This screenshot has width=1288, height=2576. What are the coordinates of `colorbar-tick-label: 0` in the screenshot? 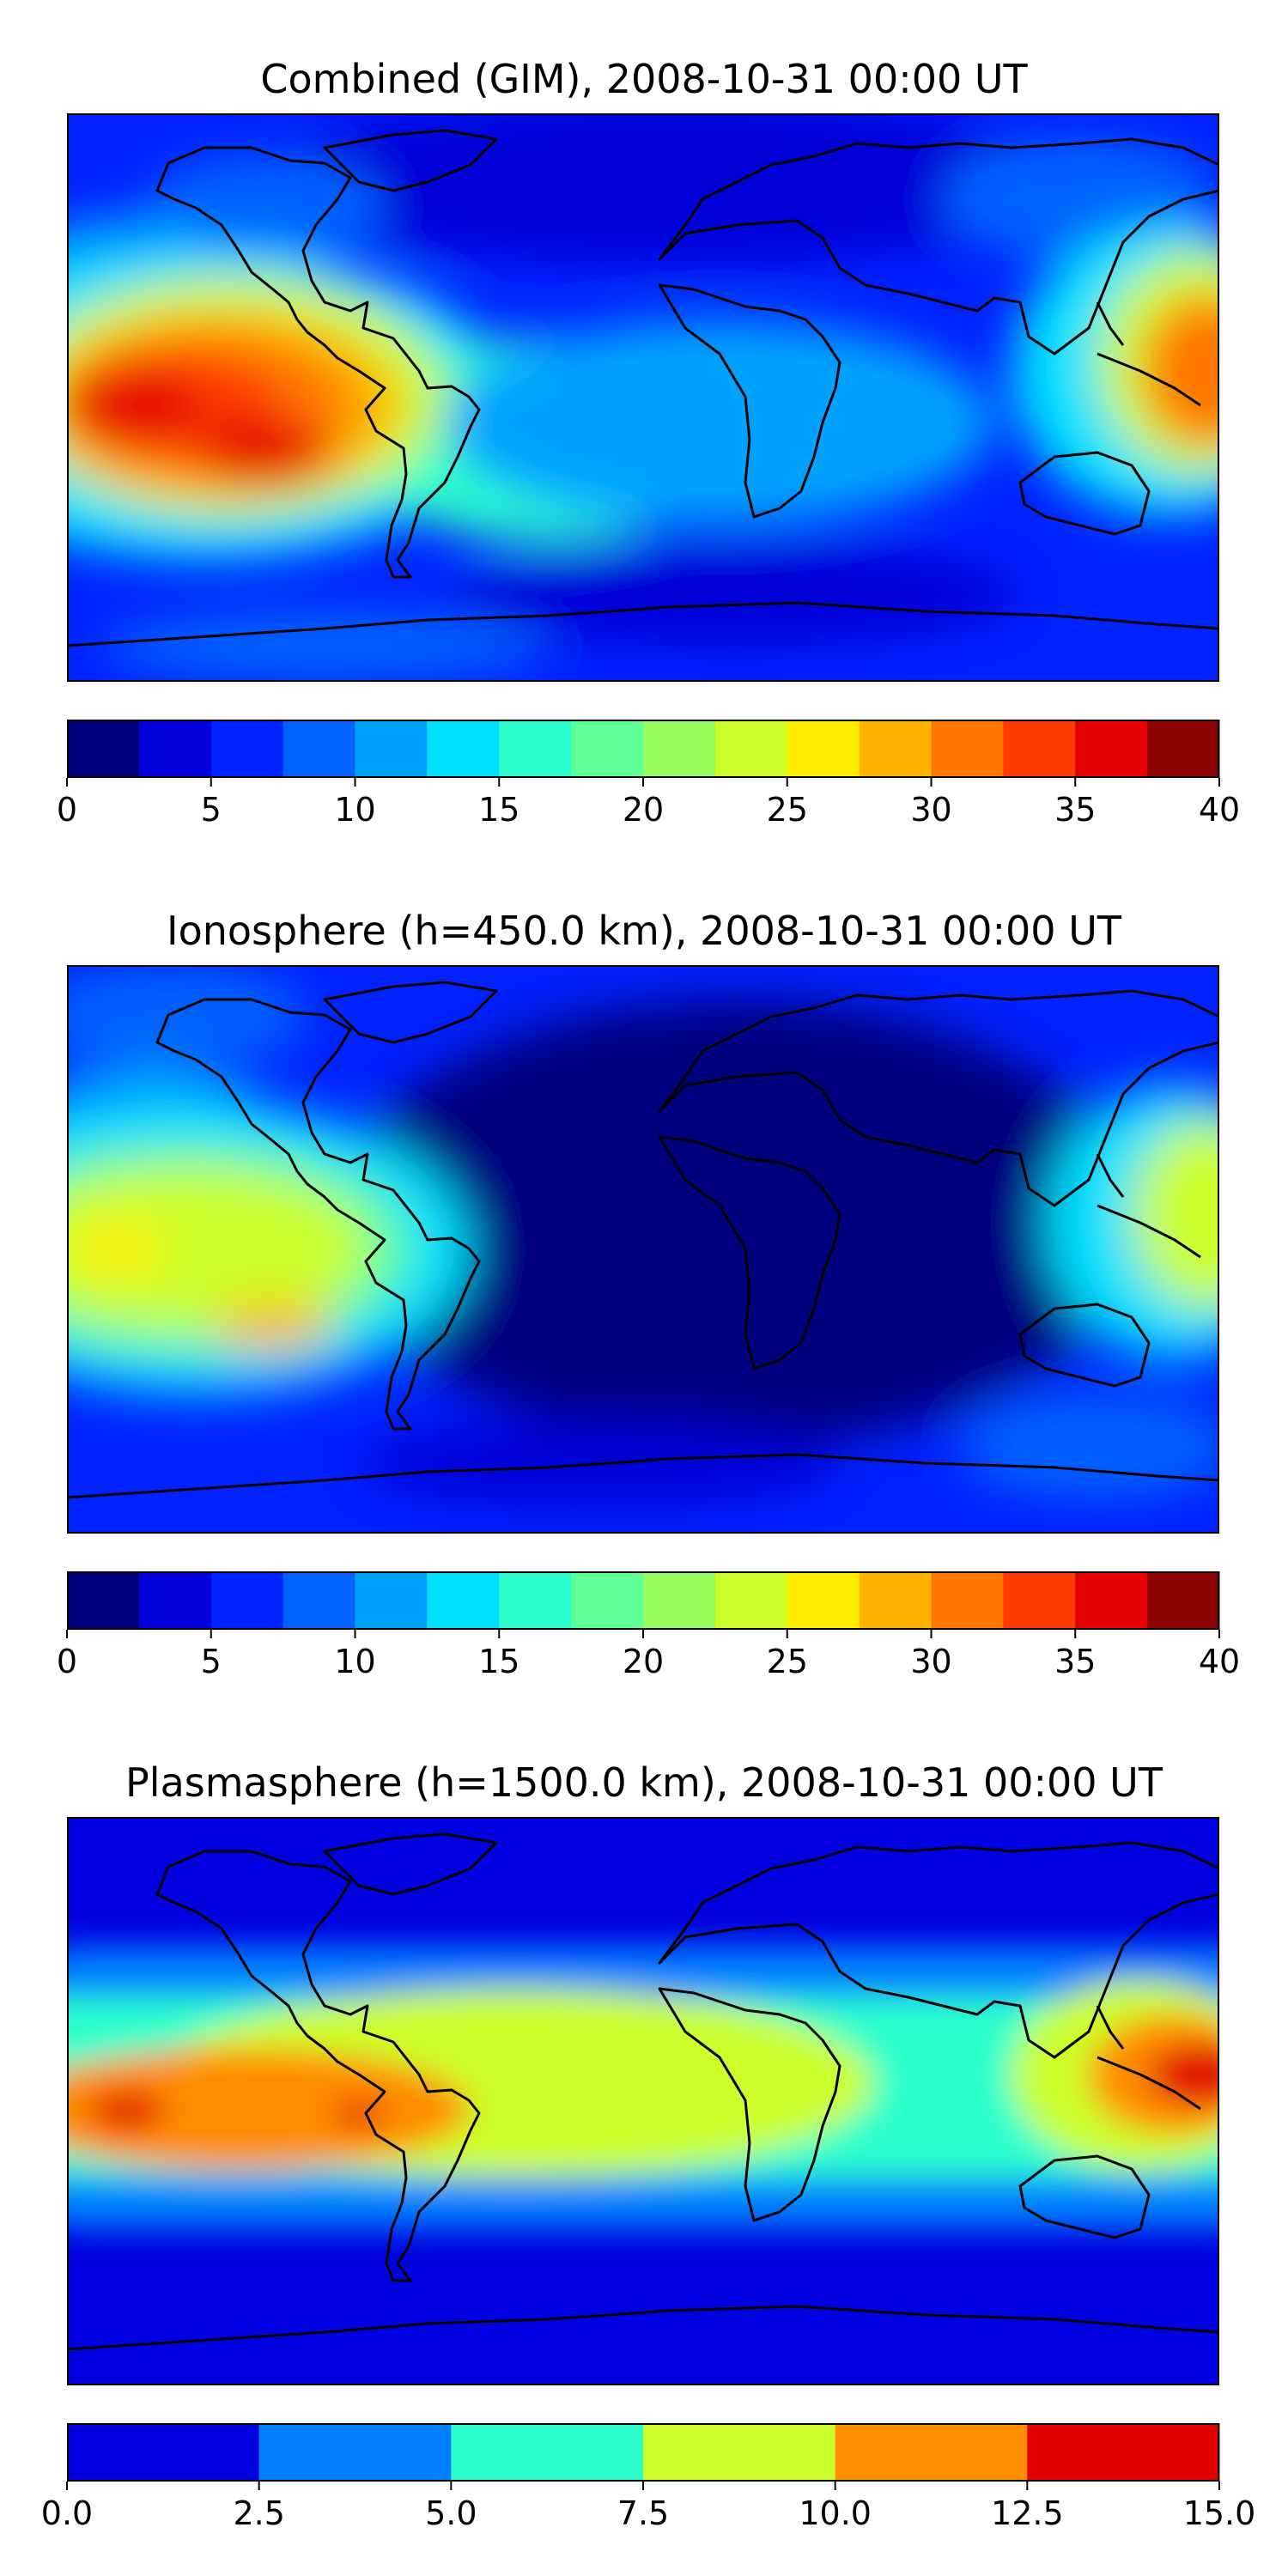 It's located at (67, 810).